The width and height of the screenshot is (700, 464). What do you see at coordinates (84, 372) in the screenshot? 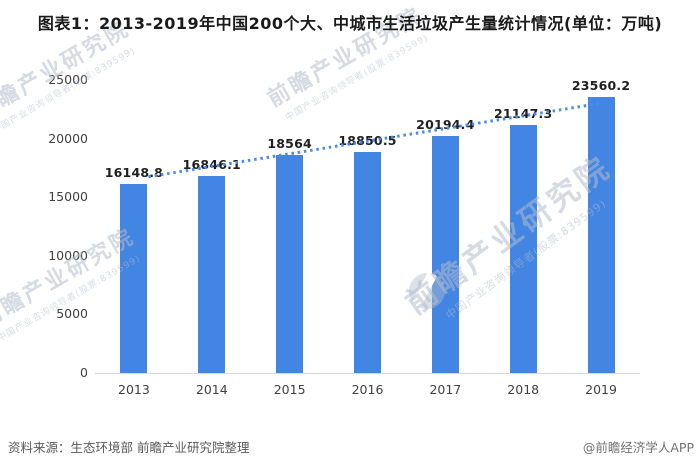
I see `y-tick-label-0: 0` at bounding box center [84, 372].